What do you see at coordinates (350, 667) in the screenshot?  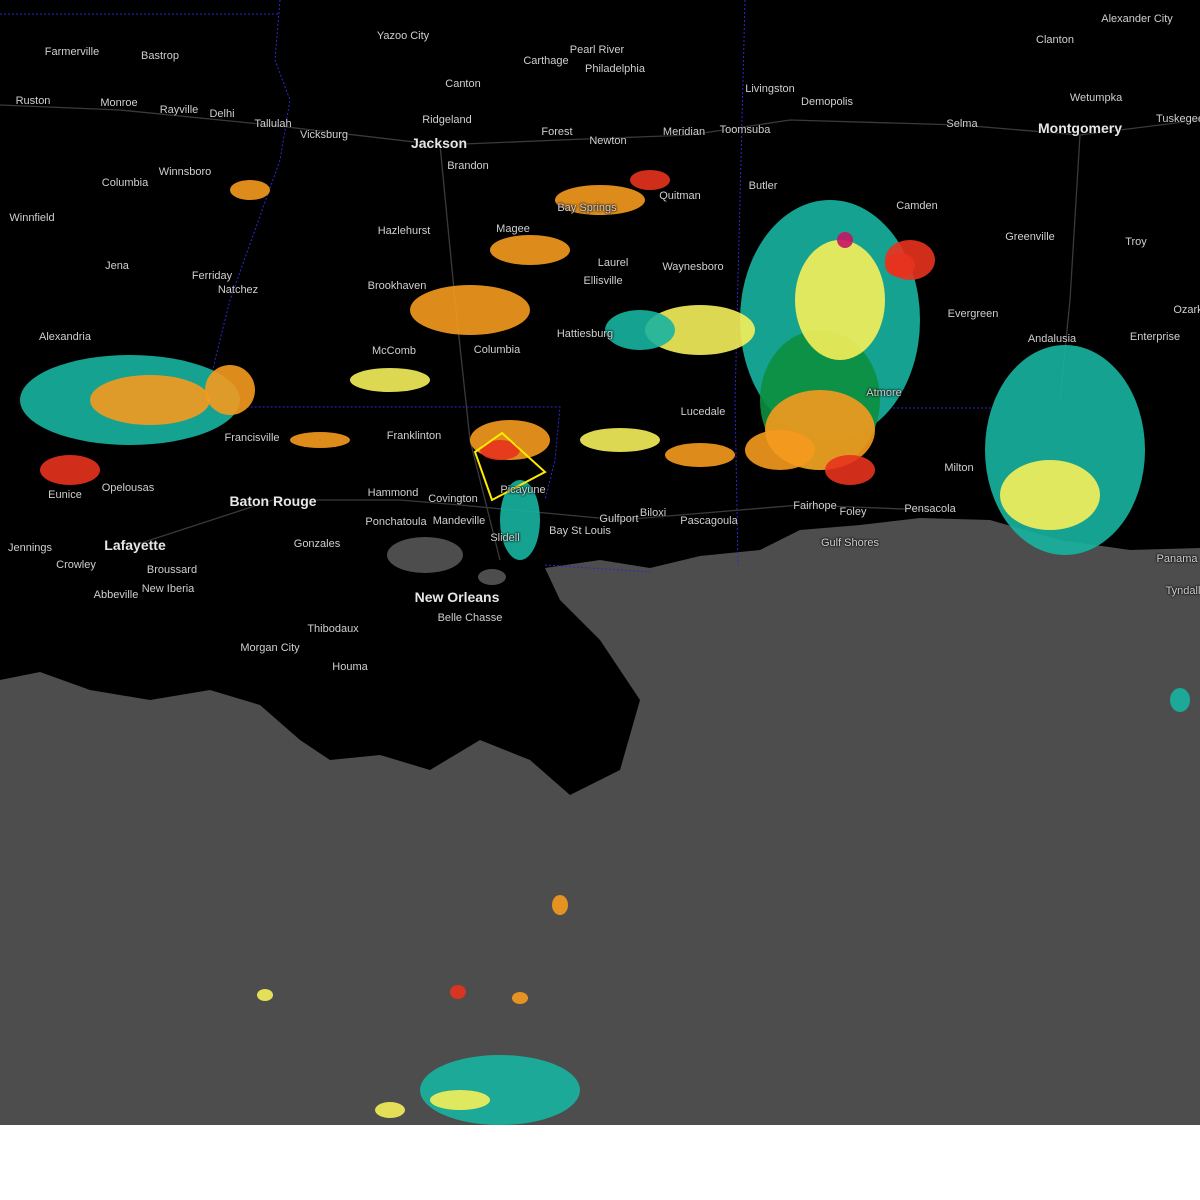 I see `city-label: Houma` at bounding box center [350, 667].